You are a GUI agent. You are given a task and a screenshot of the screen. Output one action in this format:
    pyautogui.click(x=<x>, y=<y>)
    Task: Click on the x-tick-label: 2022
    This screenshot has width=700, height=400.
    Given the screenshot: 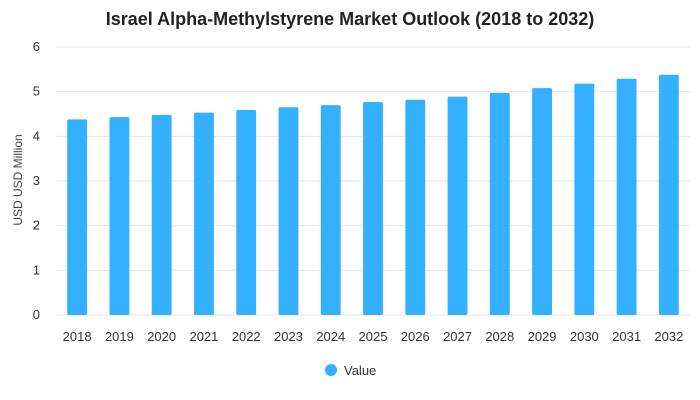 What is the action you would take?
    pyautogui.click(x=246, y=336)
    